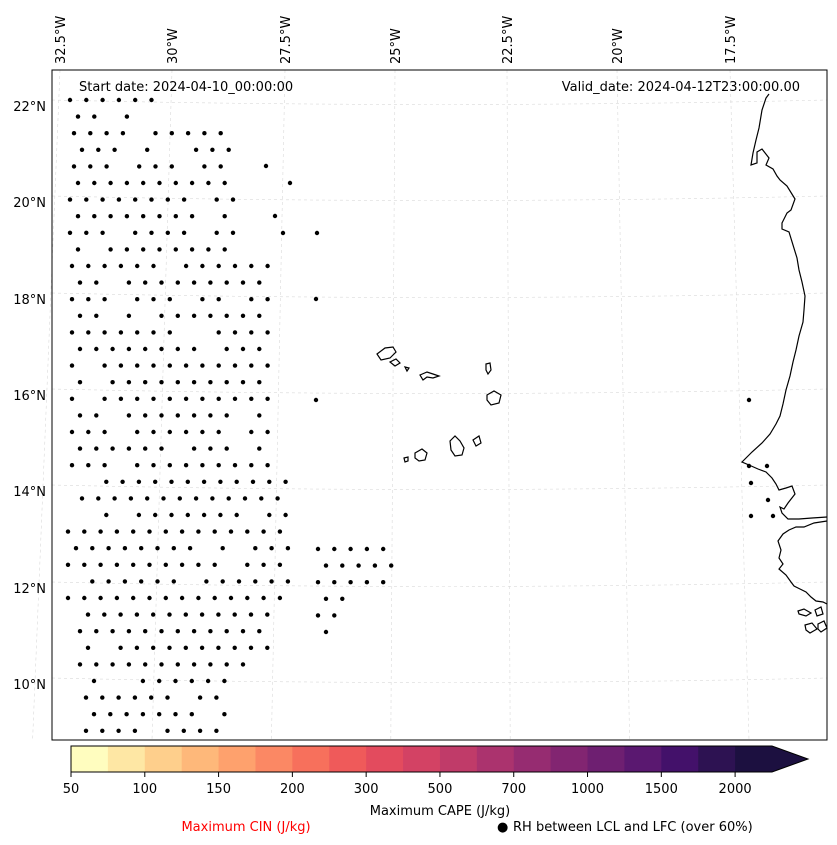 The width and height of the screenshot is (837, 845). Describe the element at coordinates (508, 40) in the screenshot. I see `longitude-label: 22.5°W` at that location.